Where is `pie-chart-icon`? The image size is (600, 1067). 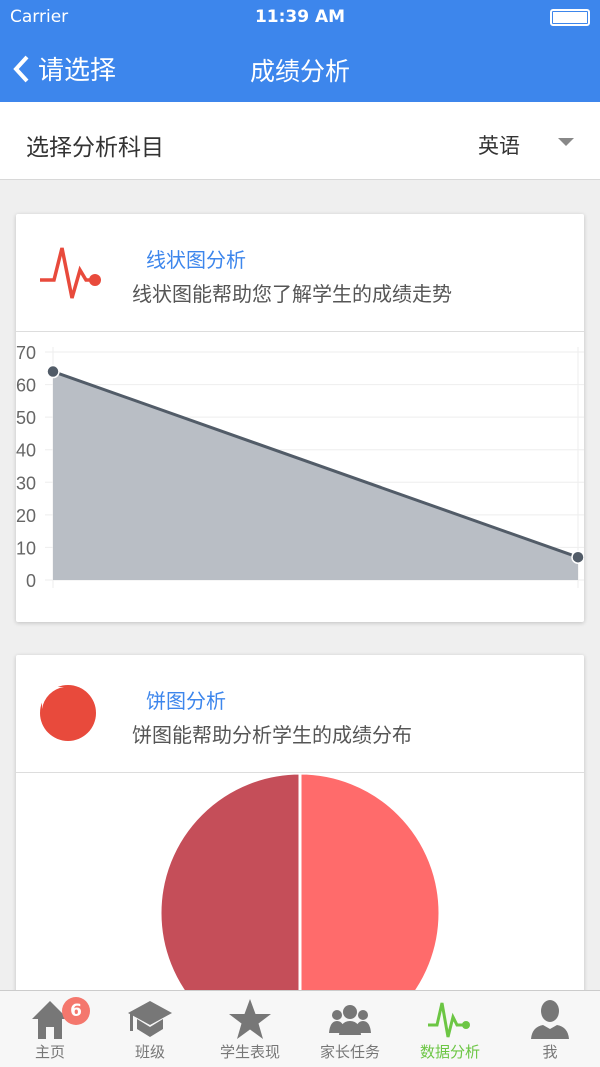 pie-chart-icon is located at coordinates (68, 713).